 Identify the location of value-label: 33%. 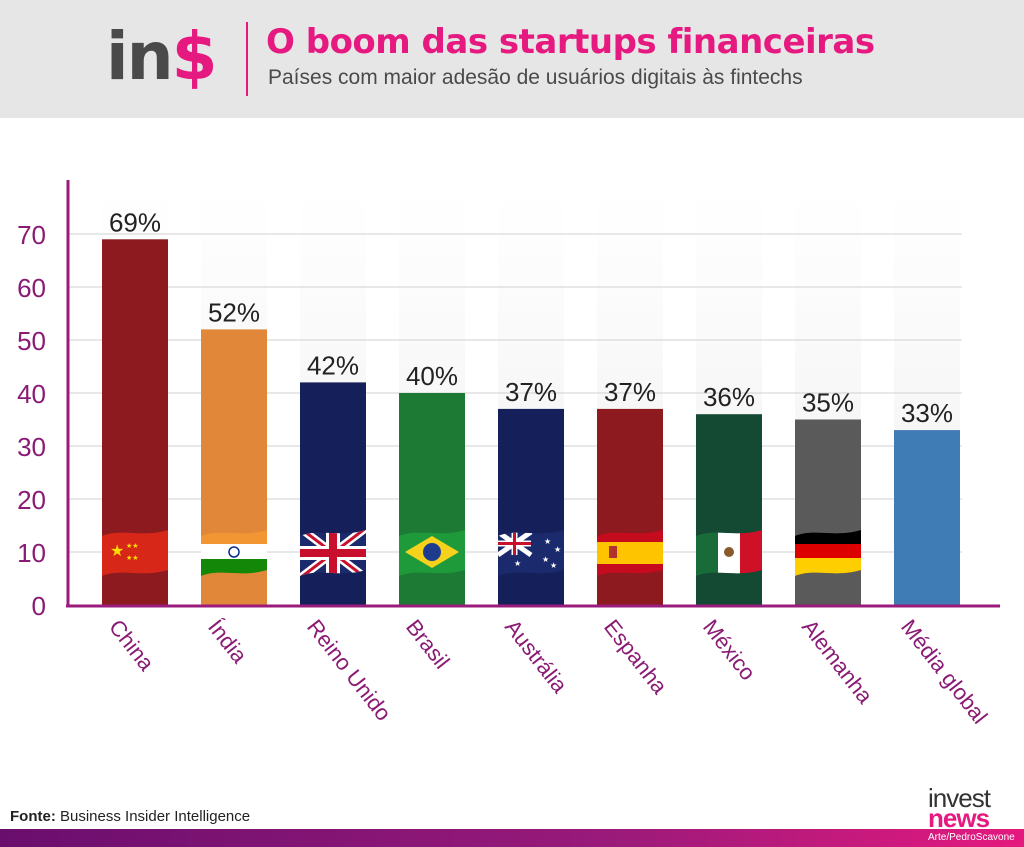
(927, 413).